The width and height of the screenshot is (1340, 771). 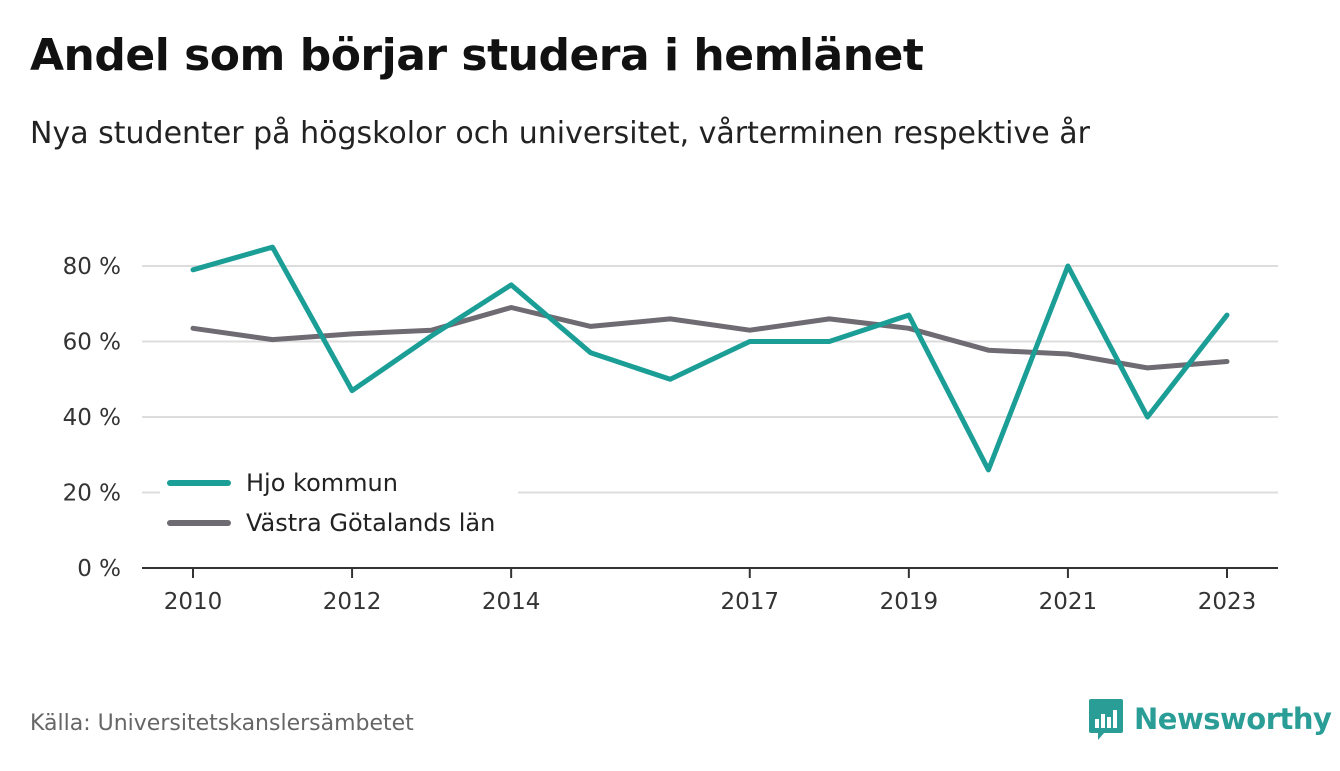 What do you see at coordinates (909, 602) in the screenshot?
I see `x-tick-label: 2019` at bounding box center [909, 602].